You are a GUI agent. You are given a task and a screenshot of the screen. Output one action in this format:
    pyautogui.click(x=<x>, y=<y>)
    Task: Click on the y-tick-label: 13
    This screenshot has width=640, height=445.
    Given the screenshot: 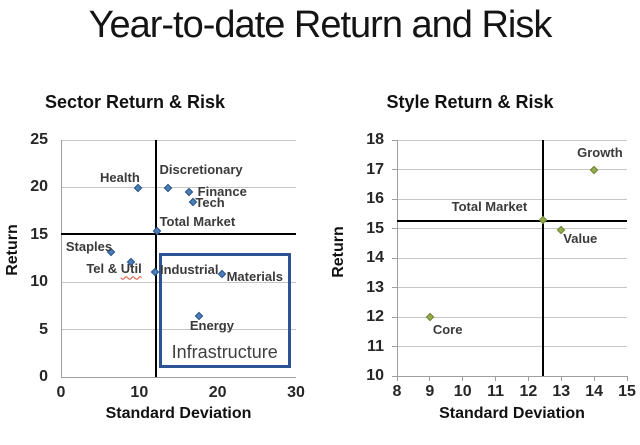 What is the action you would take?
    pyautogui.click(x=375, y=287)
    